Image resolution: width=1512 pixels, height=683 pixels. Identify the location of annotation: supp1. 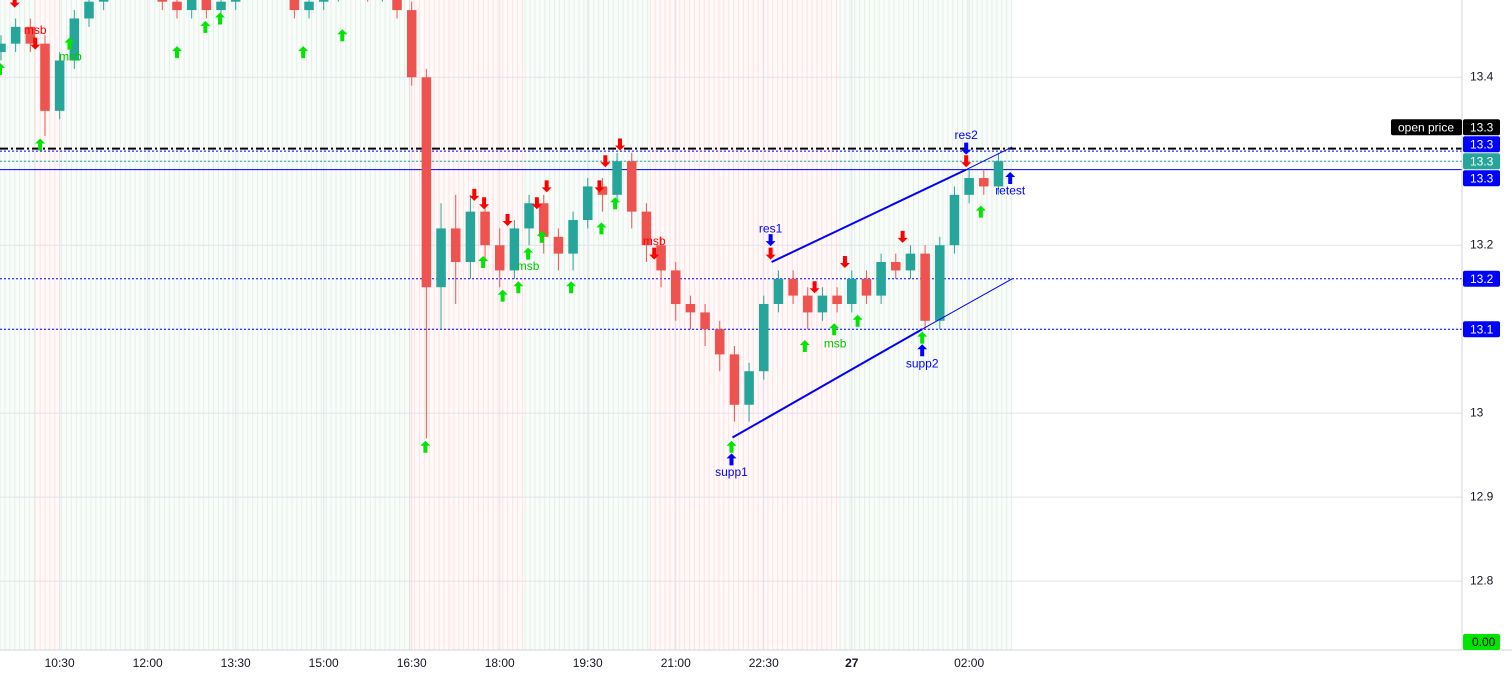
(731, 472).